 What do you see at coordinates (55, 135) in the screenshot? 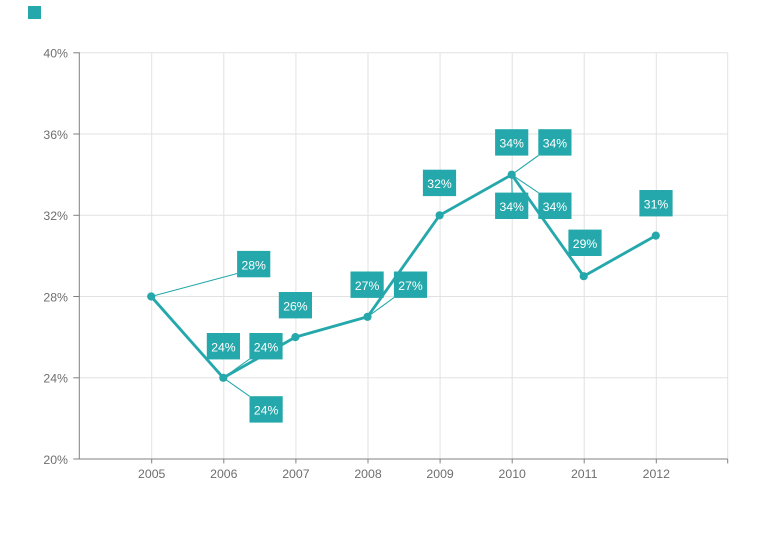
I see `svg-text: 36%` at bounding box center [55, 135].